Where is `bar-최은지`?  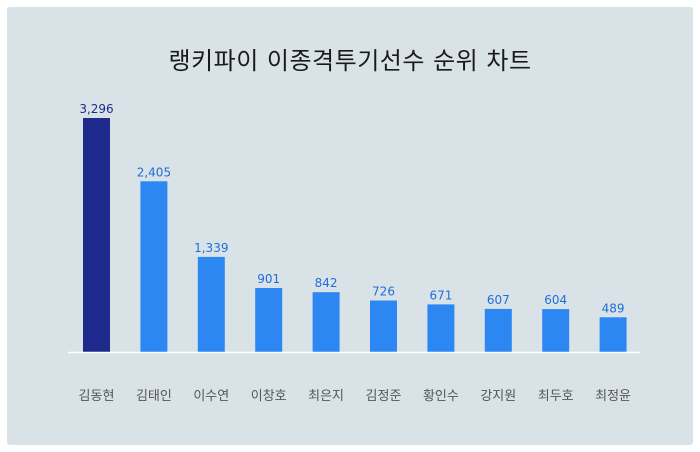
bar-최은지 is located at coordinates (326, 322).